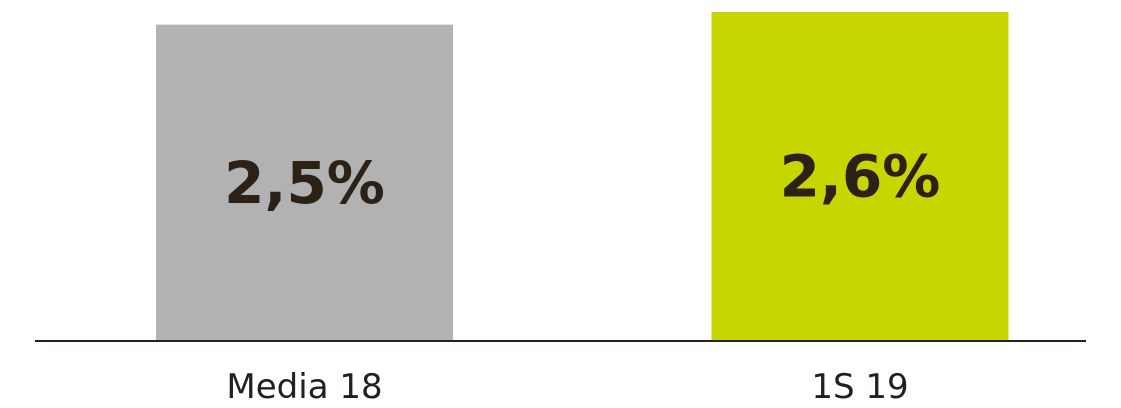  I want to click on bar-value-label: 2,6%, so click(860, 177).